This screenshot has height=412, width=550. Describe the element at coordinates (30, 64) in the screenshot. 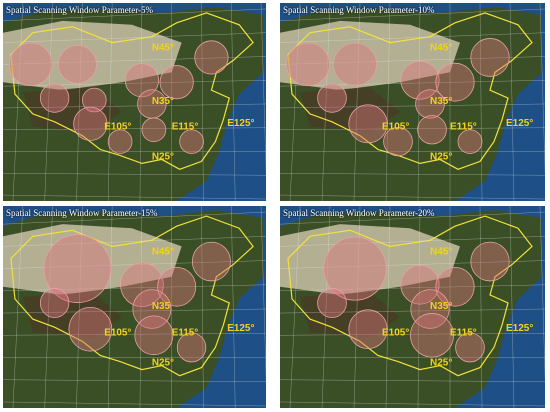

I see `cluster-circle-xinjiang-west` at that location.